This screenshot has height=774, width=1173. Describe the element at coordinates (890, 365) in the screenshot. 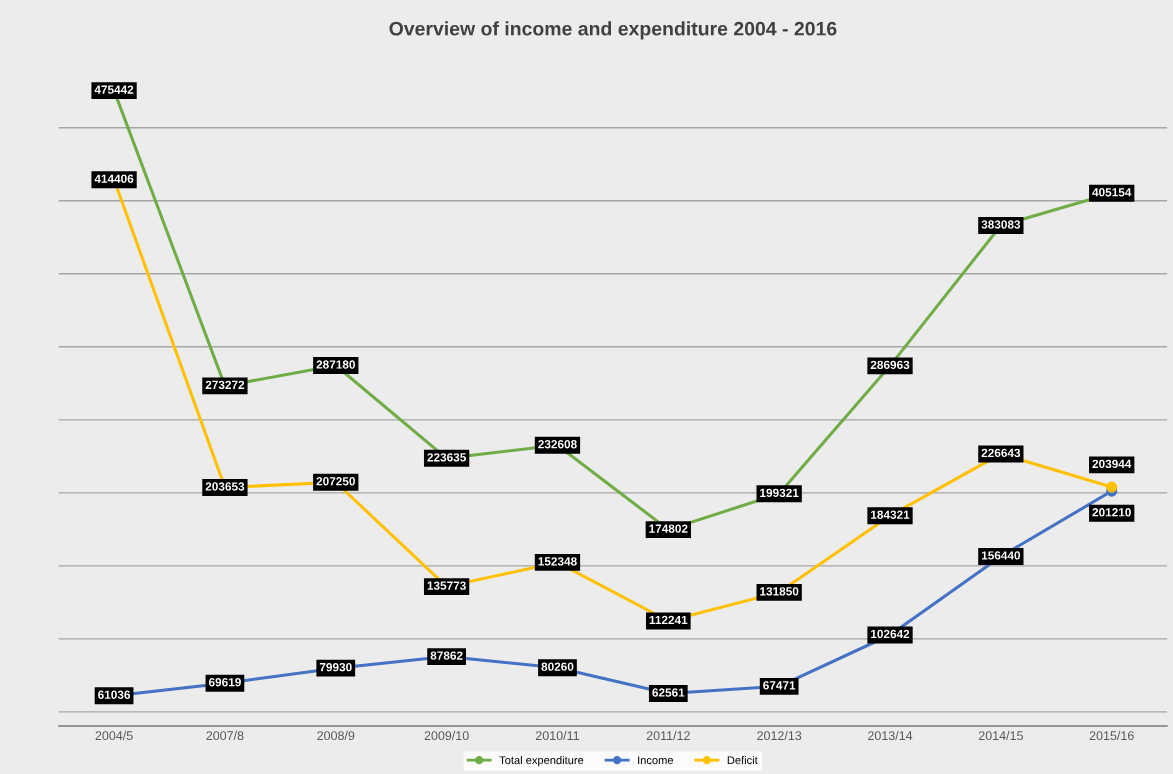

I see `data-label: 286963` at that location.